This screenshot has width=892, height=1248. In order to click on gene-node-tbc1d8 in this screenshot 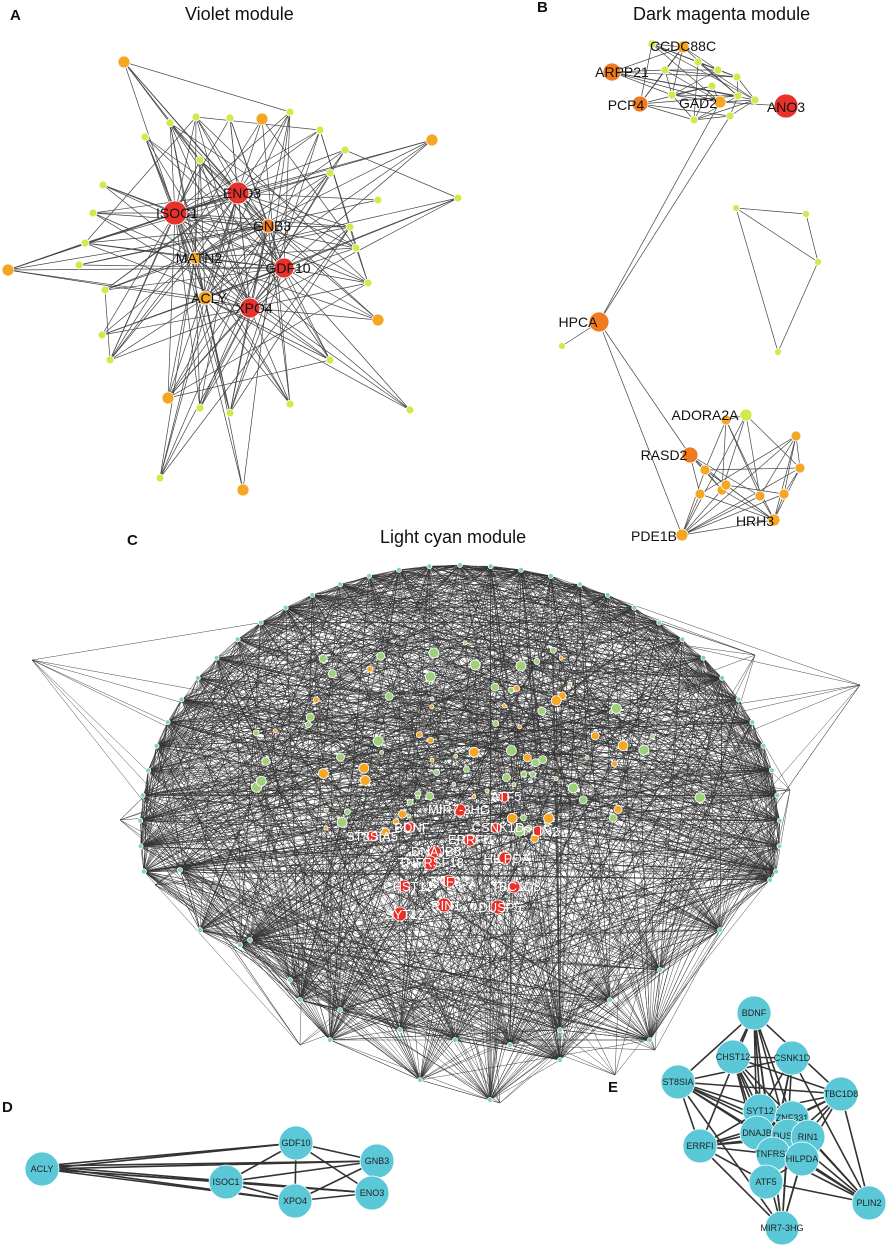, I will do `click(841, 1094)`.